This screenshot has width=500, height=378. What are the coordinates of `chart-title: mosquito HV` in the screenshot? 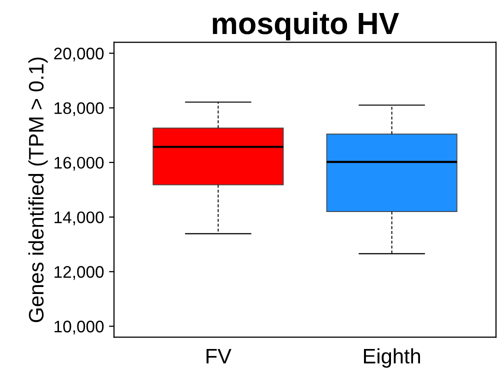 It's located at (306, 26).